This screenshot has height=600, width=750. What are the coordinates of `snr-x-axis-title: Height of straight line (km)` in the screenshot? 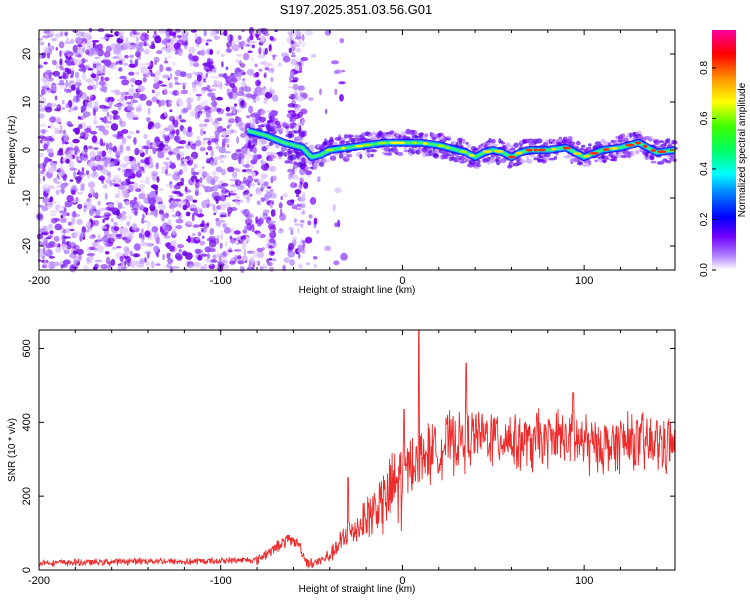 It's located at (357, 589).